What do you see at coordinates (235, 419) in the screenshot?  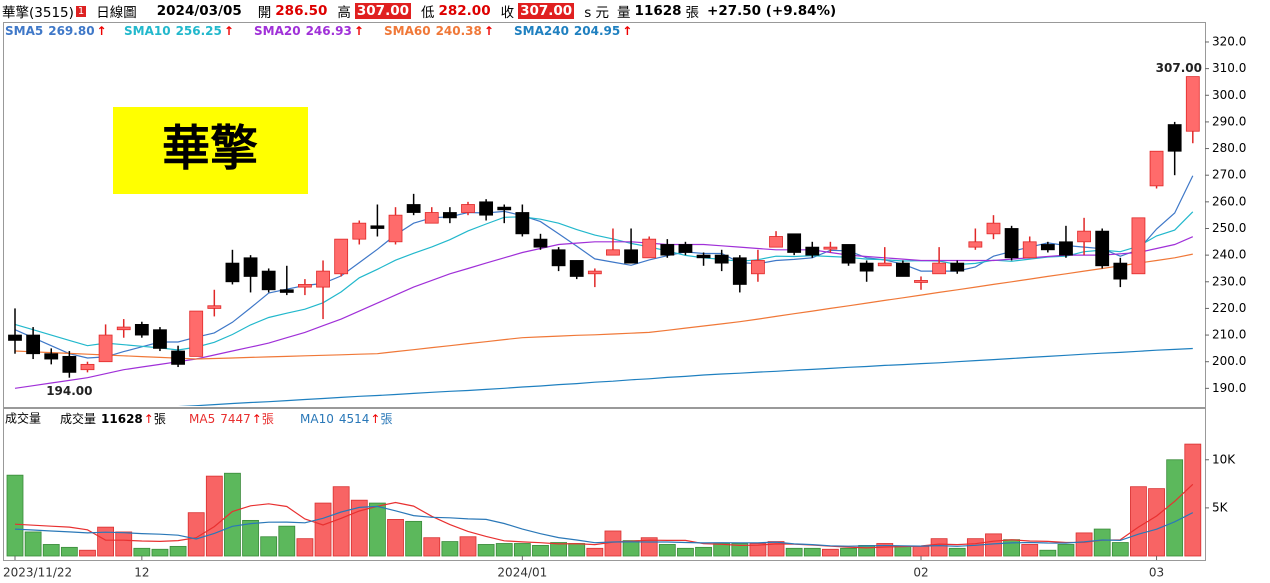 I see `legend-value: 7447` at bounding box center [235, 419].